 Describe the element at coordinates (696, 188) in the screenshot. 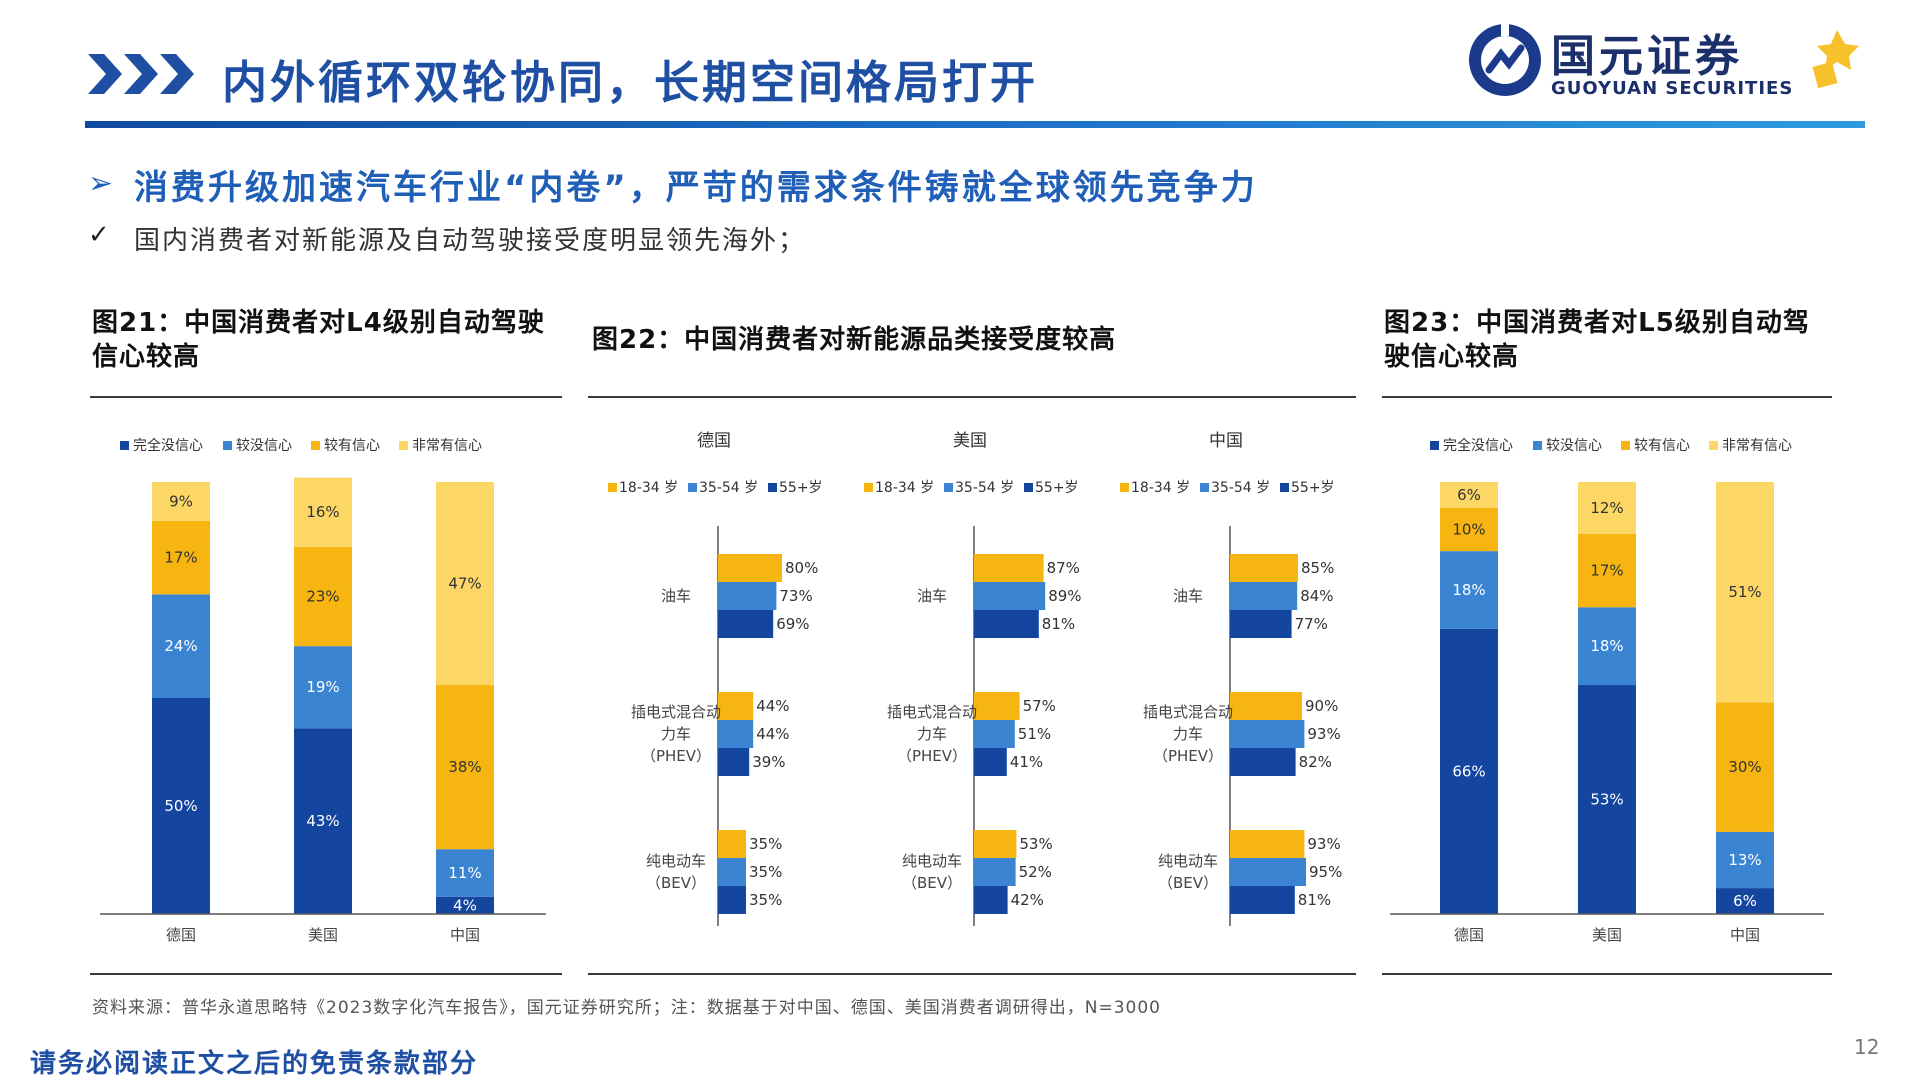

I see `section-subhead: 消费升级加速汽车行业“内卷”，严苛的需求条件铸就全球领先竞争力` at that location.